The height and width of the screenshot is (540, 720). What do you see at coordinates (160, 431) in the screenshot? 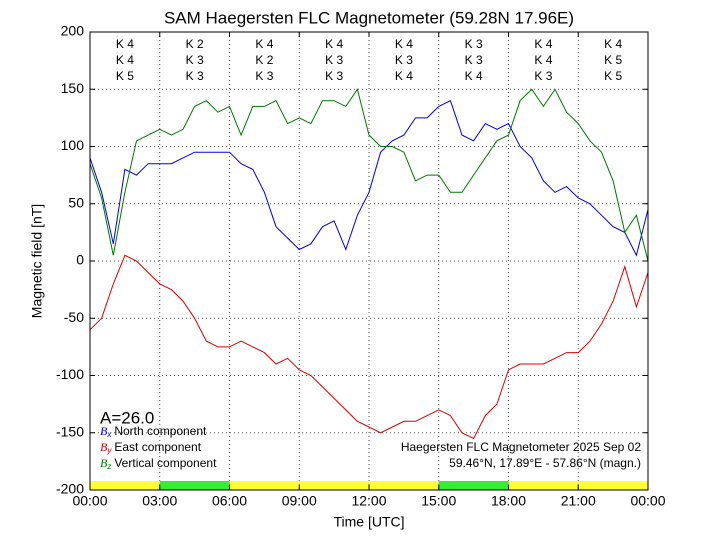
I see `legend-name: North component` at bounding box center [160, 431].